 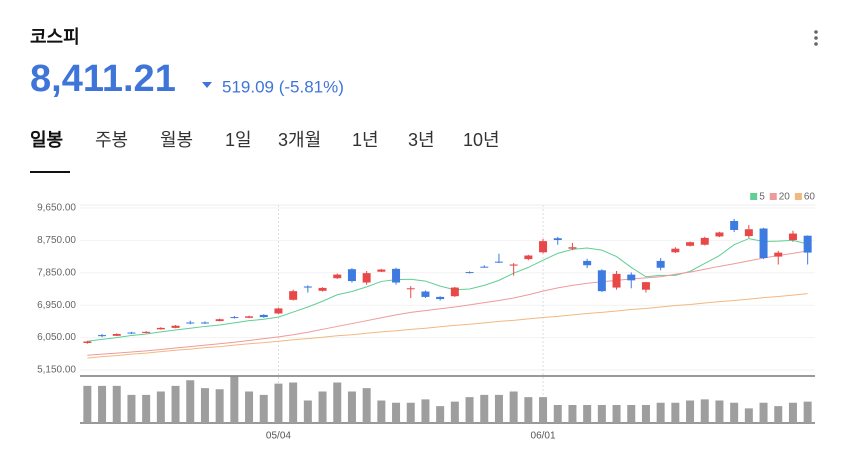 What do you see at coordinates (543, 436) in the screenshot?
I see `x-tick-label: 06/01` at bounding box center [543, 436].